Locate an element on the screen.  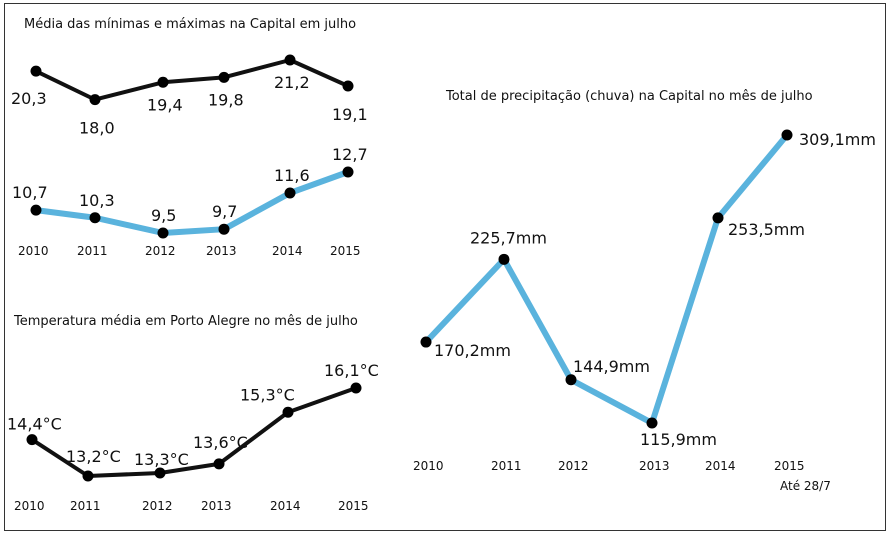
chart2-data-label: 13,3°C is located at coordinates (161, 459).